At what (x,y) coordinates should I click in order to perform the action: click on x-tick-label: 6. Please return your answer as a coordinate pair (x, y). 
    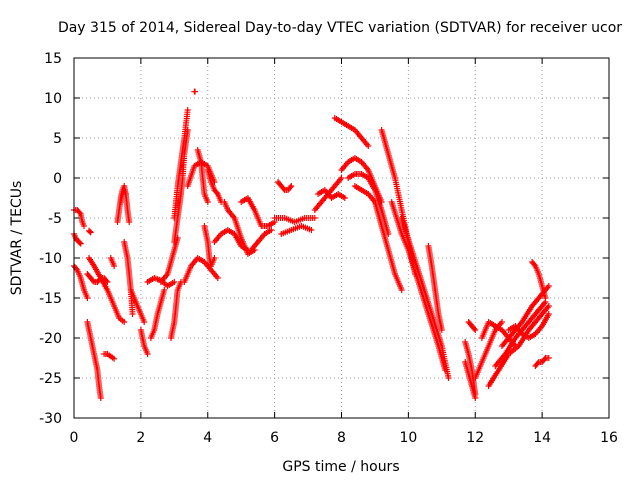
    Looking at the image, I should click on (274, 438).